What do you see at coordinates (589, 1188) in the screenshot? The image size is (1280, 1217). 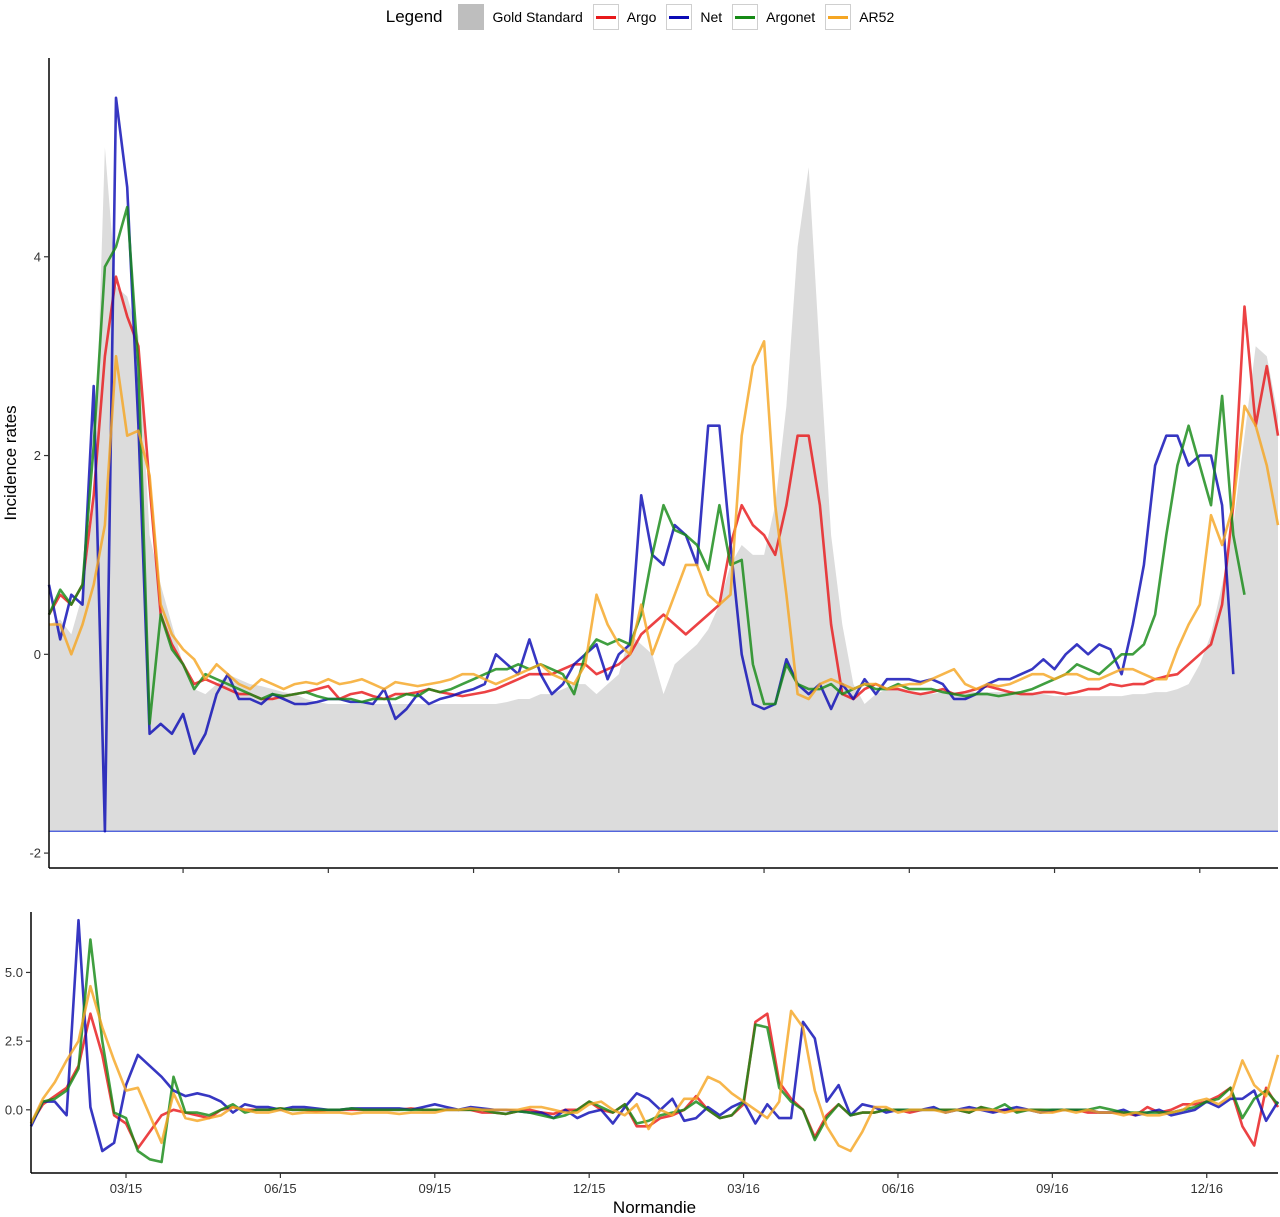 I see `bottom-x-tick-label: 12/15` at bounding box center [589, 1188].